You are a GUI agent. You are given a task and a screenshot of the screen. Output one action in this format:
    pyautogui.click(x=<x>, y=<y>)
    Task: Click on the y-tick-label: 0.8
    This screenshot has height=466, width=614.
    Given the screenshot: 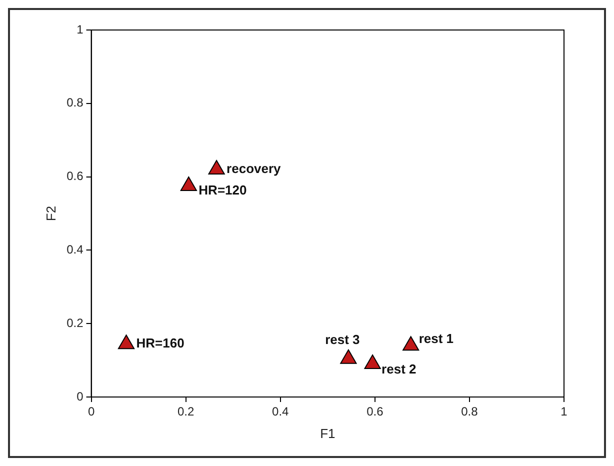 What is the action you would take?
    pyautogui.click(x=75, y=103)
    